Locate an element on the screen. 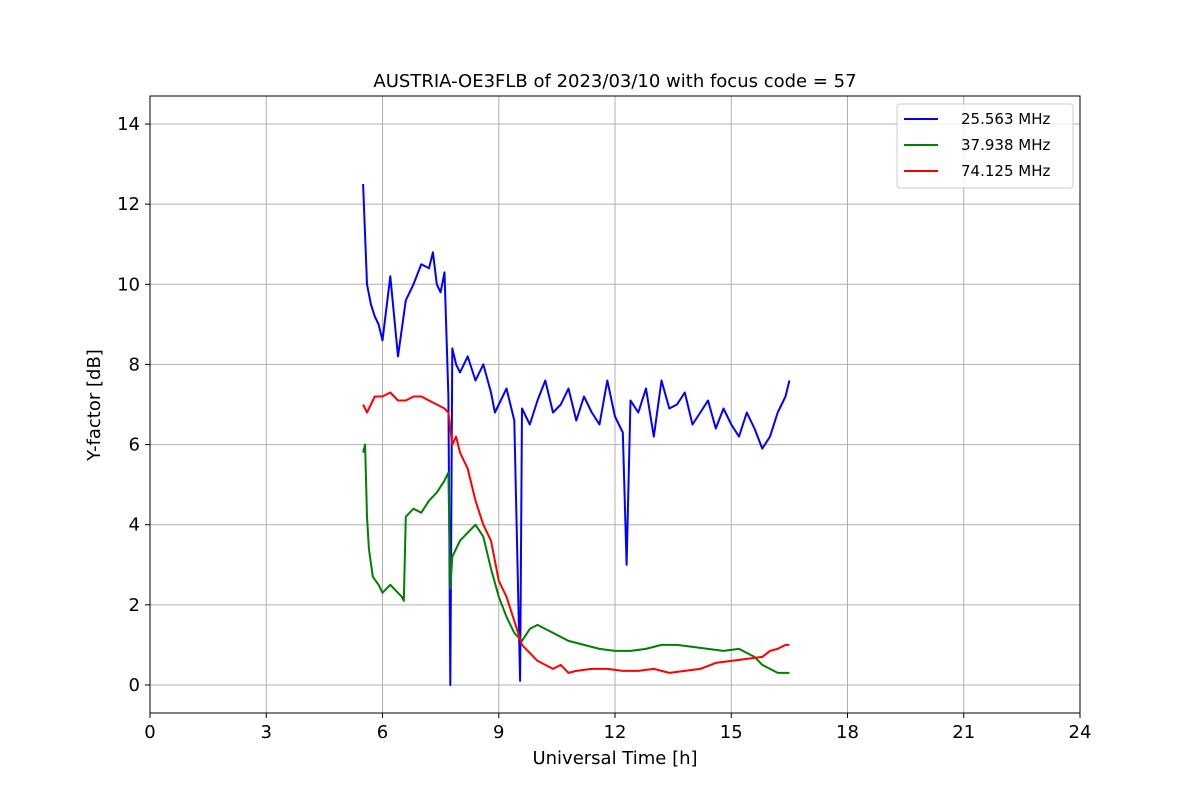 The width and height of the screenshot is (1200, 800). x-tick-label: 15 is located at coordinates (731, 732).